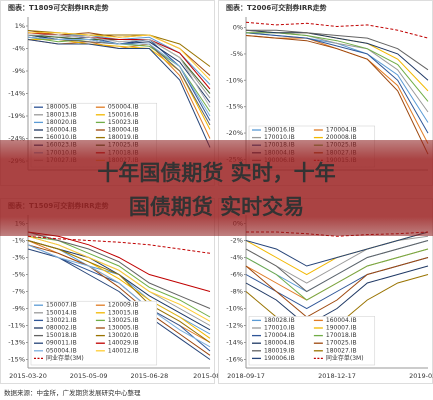 This screenshot has height=400, width=433. Describe the element at coordinates (337, 376) in the screenshot. I see `x-tick-label: 2018-12-17` at that location.